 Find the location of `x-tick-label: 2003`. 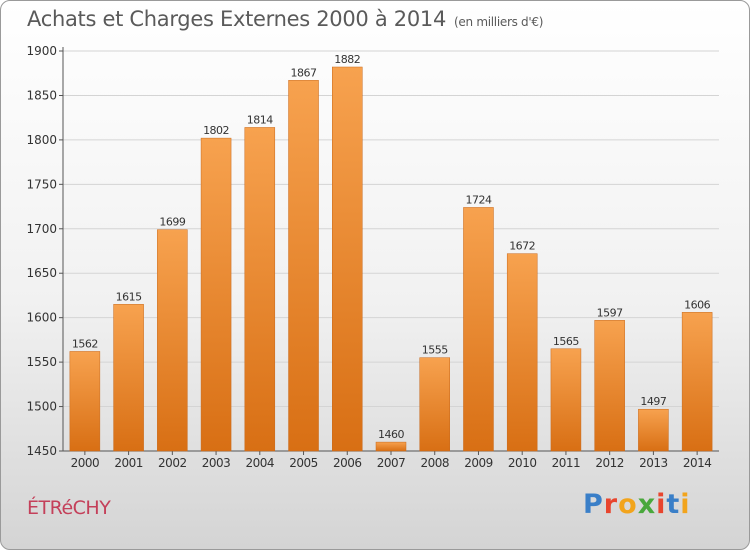

x-tick-label: 2003 is located at coordinates (216, 463).